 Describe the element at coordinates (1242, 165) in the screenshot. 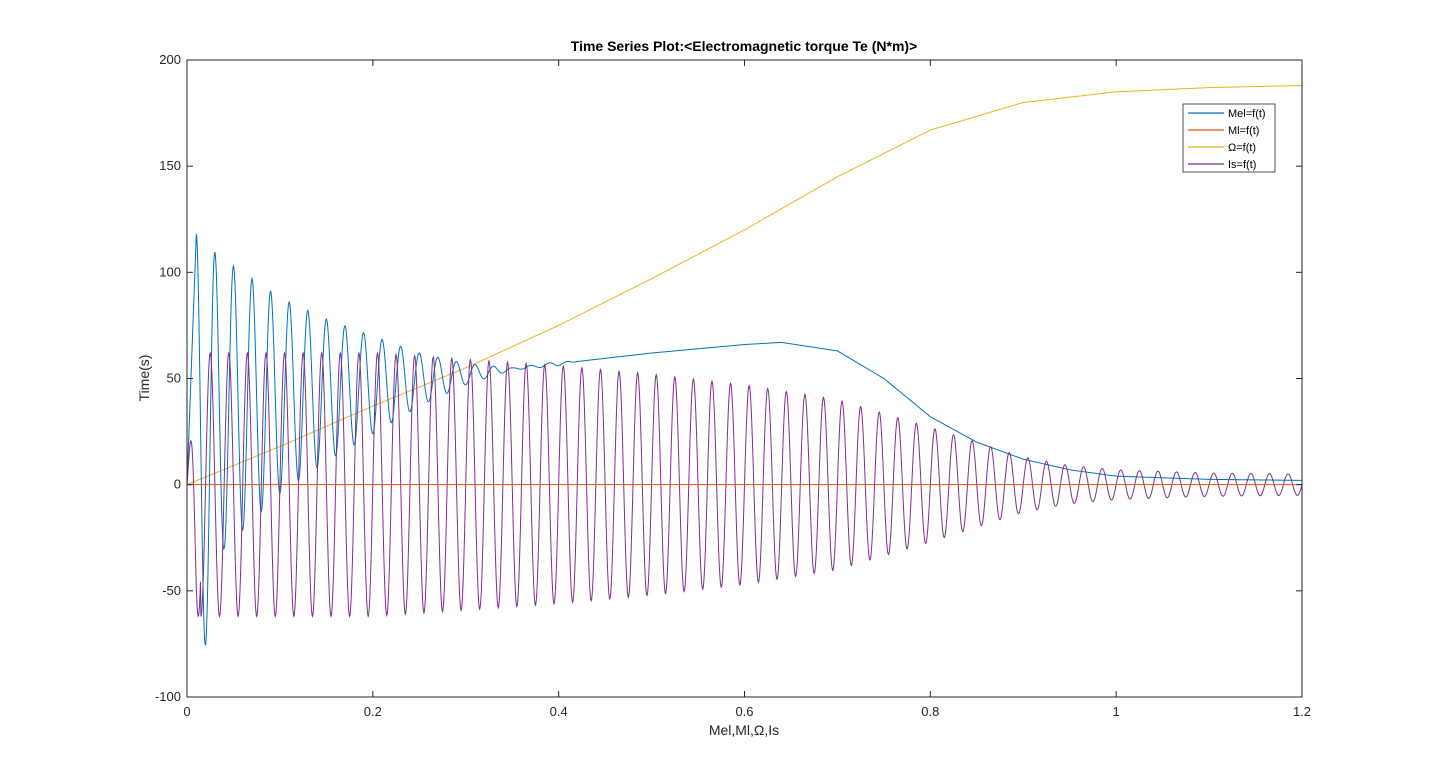

I see `legend-item-is: Is=f(t)` at that location.